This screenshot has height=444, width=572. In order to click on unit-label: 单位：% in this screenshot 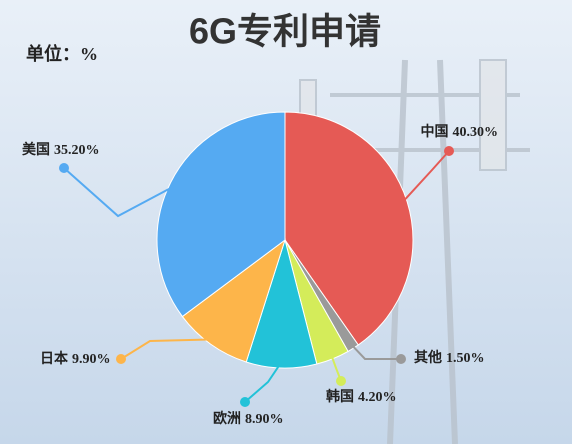, I will do `click(62, 53)`.